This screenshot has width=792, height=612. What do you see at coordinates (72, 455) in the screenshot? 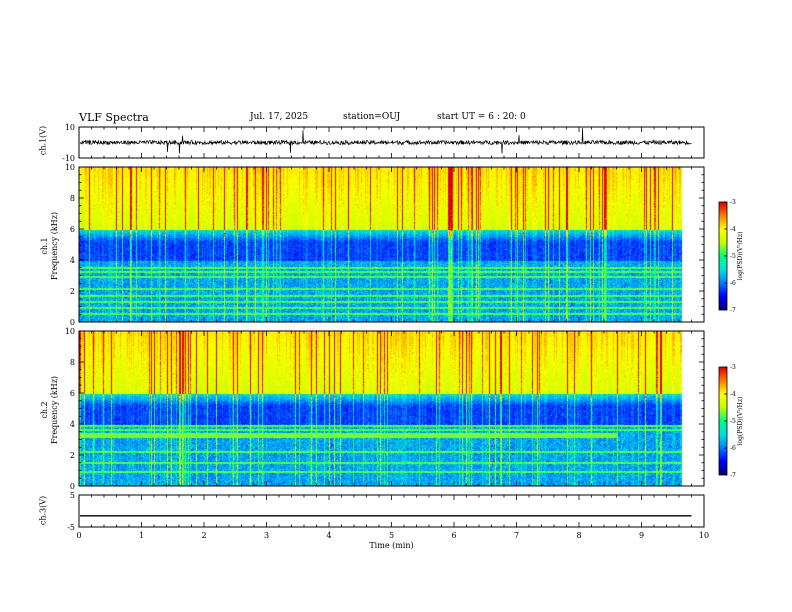
I see `ch2-spectrogram-ytick-label: 2` at bounding box center [72, 455].